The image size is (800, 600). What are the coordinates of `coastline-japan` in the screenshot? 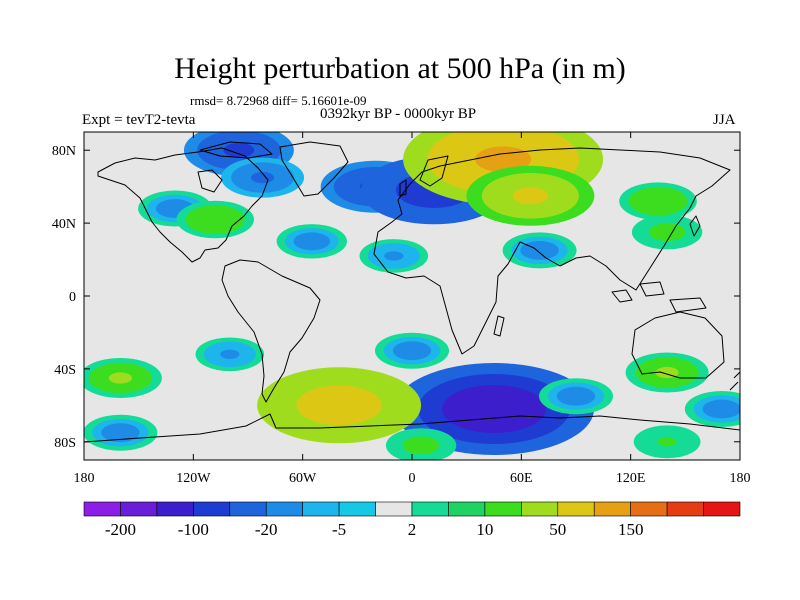 It's located at (695, 226).